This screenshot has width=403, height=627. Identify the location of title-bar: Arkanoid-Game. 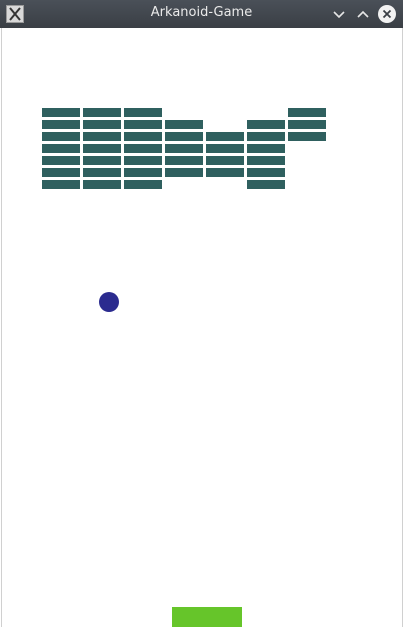
(201, 14).